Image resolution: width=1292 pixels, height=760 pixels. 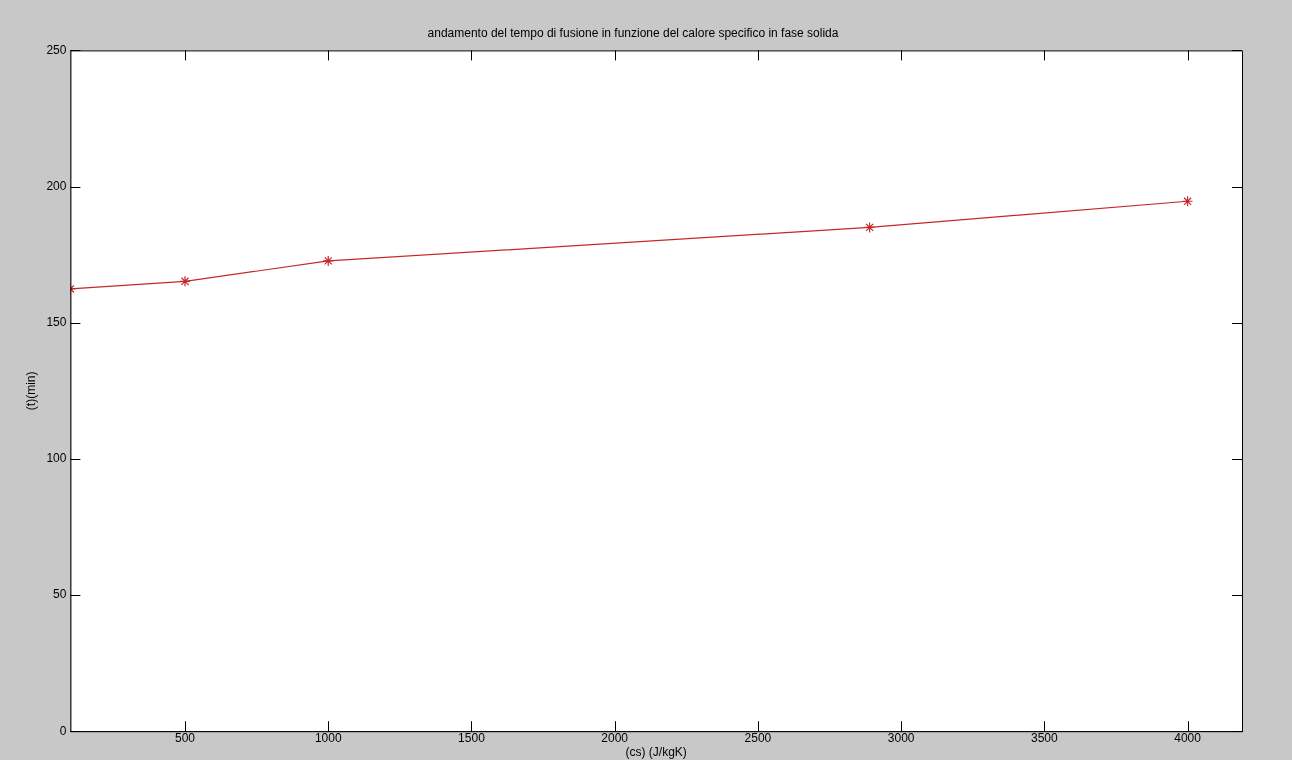 I want to click on x-tick-label: 500, so click(x=185, y=737).